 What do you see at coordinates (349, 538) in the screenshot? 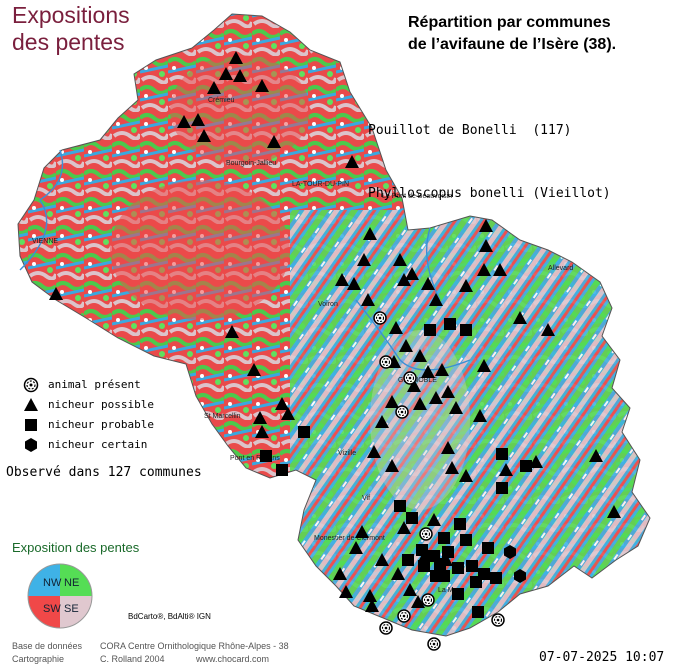
I see `place-label: Monestier de Clermont` at bounding box center [349, 538].